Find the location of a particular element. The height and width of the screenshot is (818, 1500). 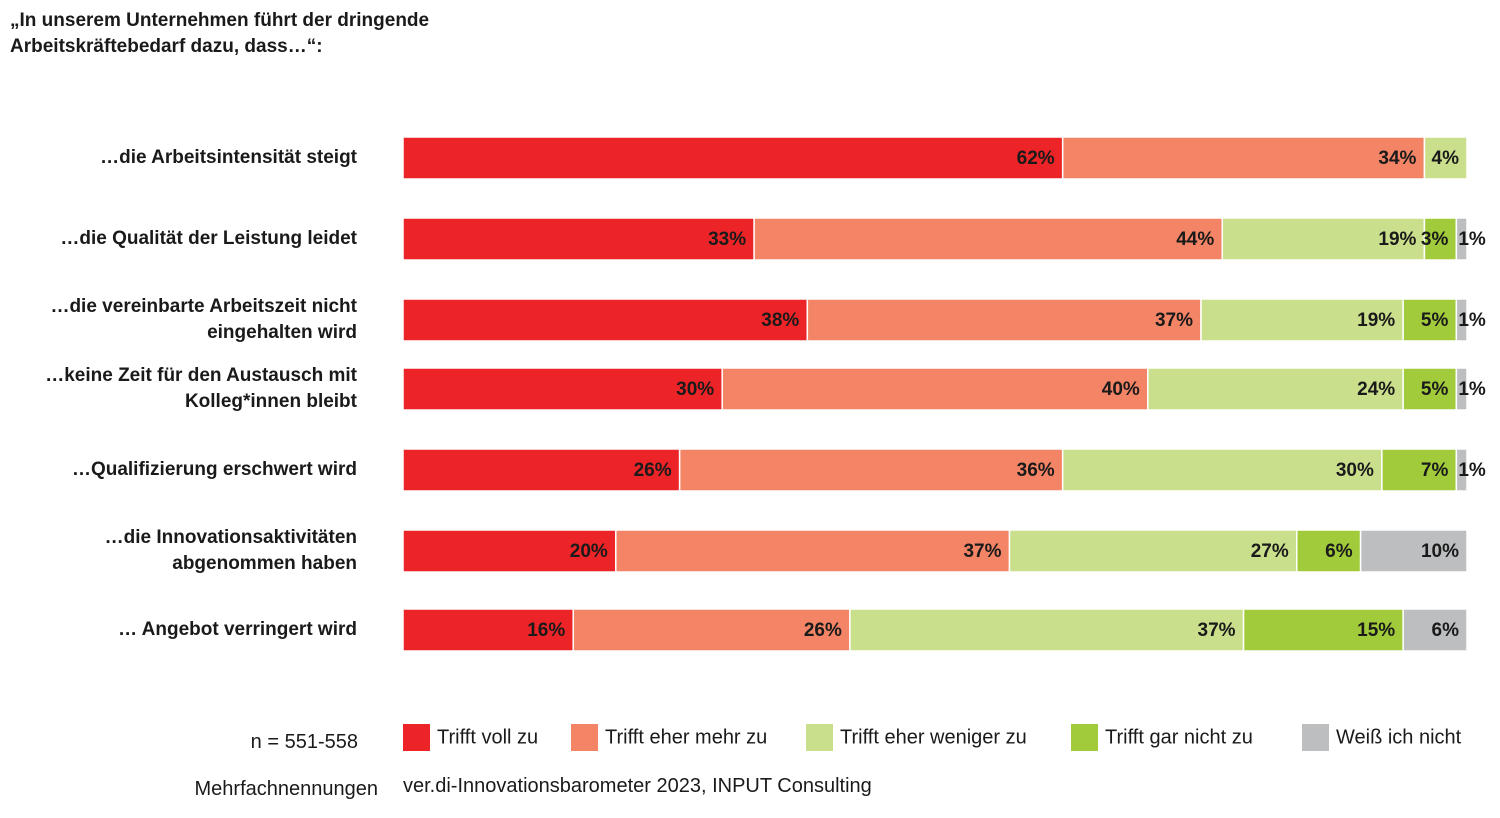

category-label: …die vereinbarte Arbeitszeit nicht is located at coordinates (203, 306).